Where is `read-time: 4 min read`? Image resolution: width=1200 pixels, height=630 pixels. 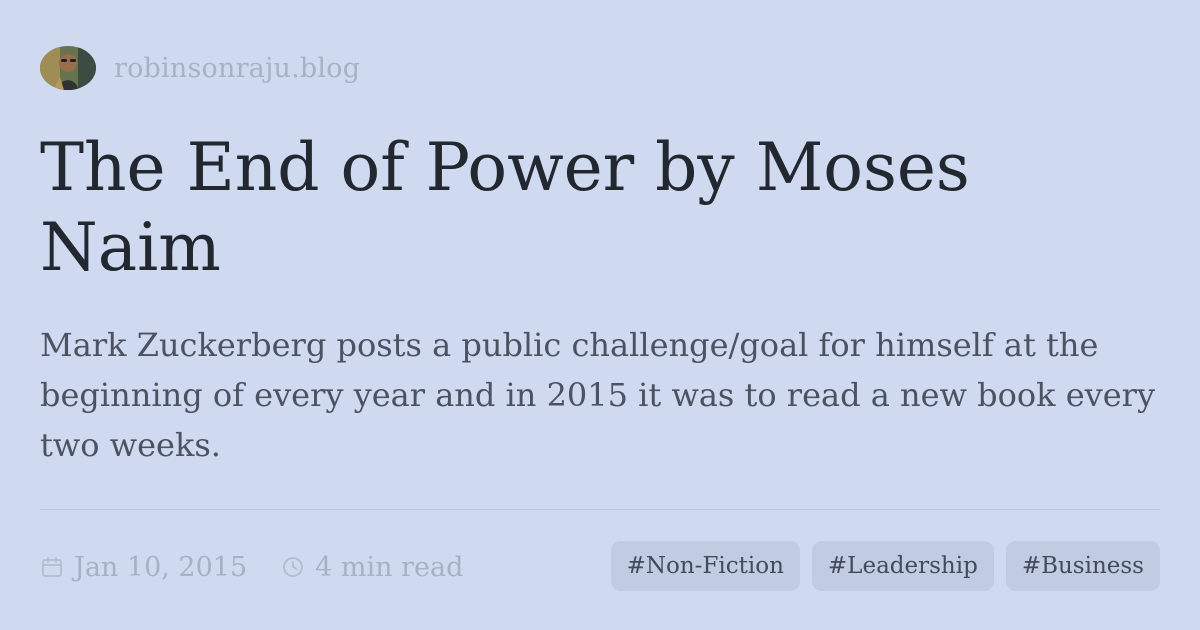 read-time: 4 min read is located at coordinates (372, 567).